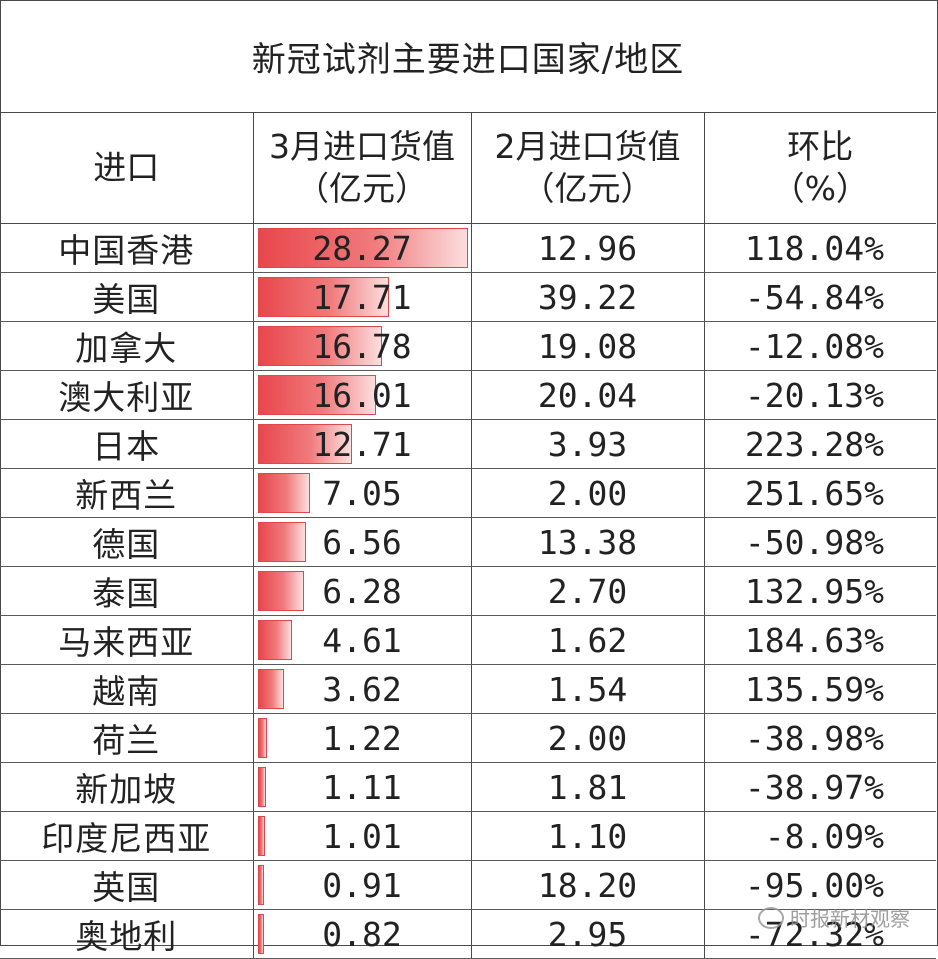 This screenshot has height=959, width=938. I want to click on feb-value: 20.04, so click(588, 395).